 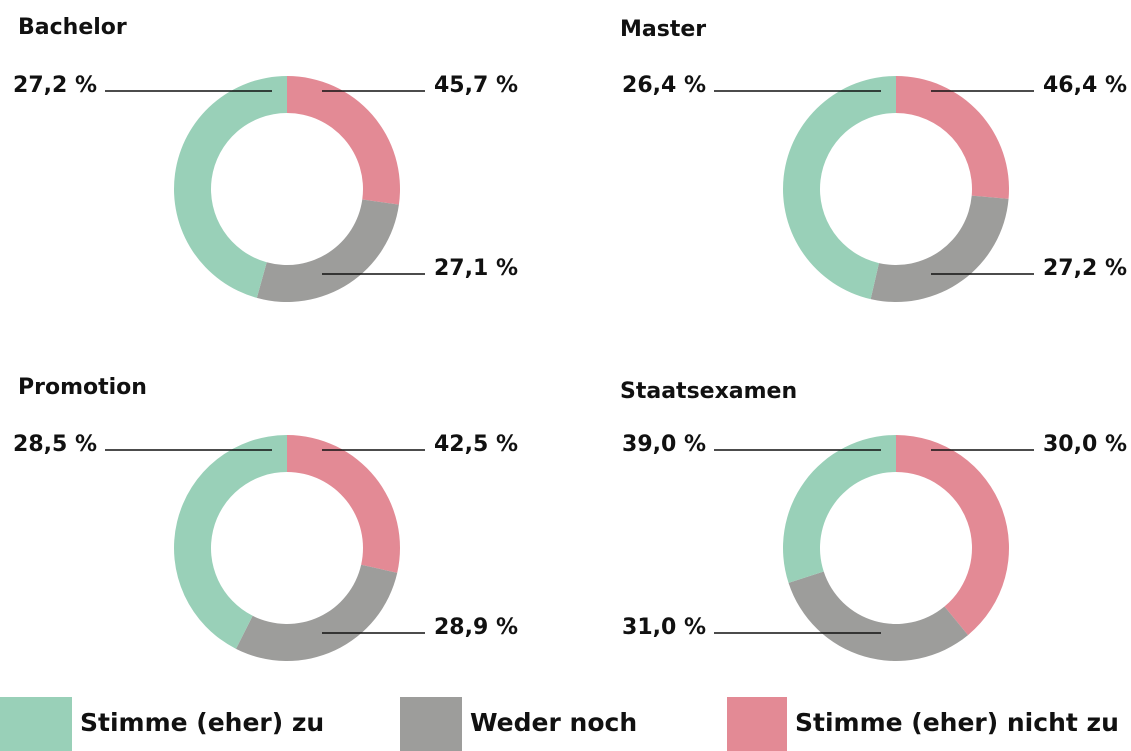 What do you see at coordinates (553, 722) in the screenshot?
I see `legend-label: Weder noch` at bounding box center [553, 722].